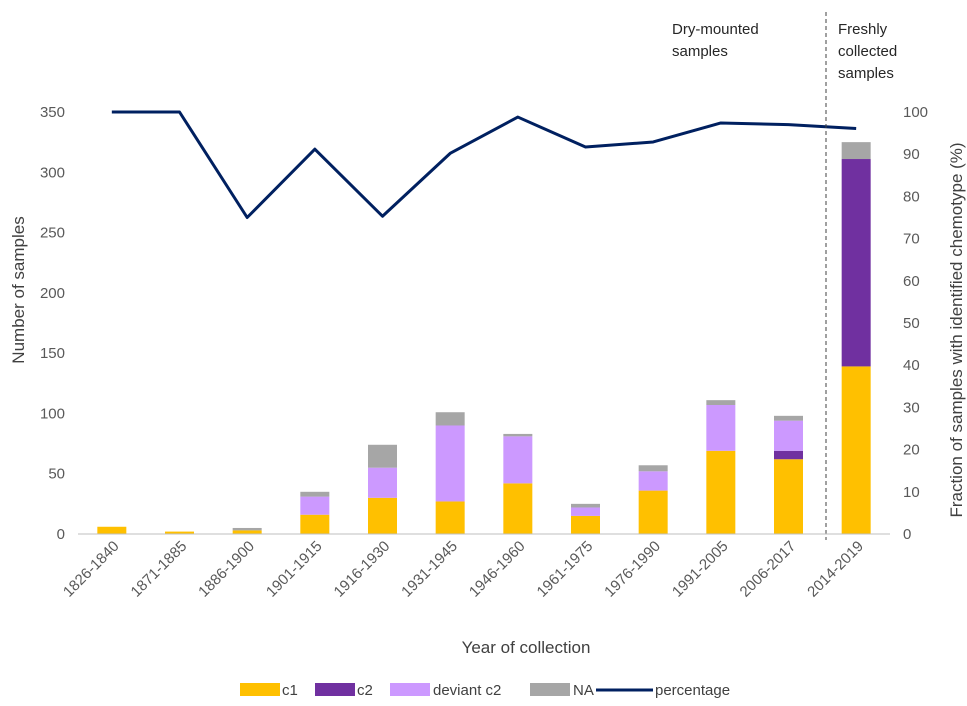 The width and height of the screenshot is (967, 706). What do you see at coordinates (721, 427) in the screenshot?
I see `bar-deviant-c2-1991-2005` at bounding box center [721, 427].